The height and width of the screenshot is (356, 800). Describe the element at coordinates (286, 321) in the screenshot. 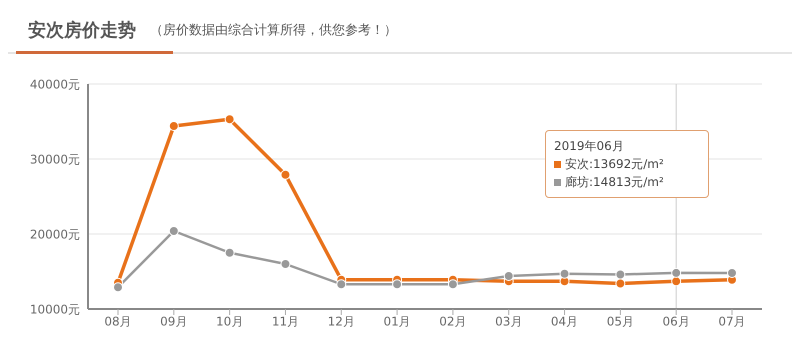

I see `x-tick-label: 11月` at that location.